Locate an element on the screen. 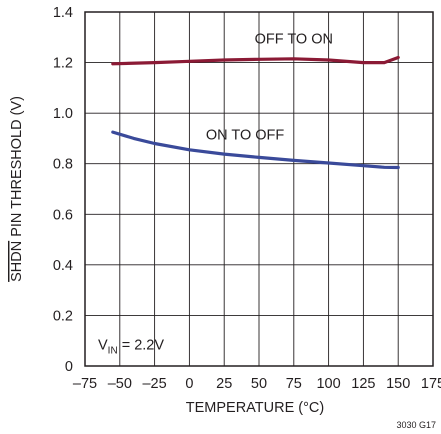 Image resolution: width=441 pixels, height=434 pixels. y-tick-label: 0.2 is located at coordinates (63, 316).